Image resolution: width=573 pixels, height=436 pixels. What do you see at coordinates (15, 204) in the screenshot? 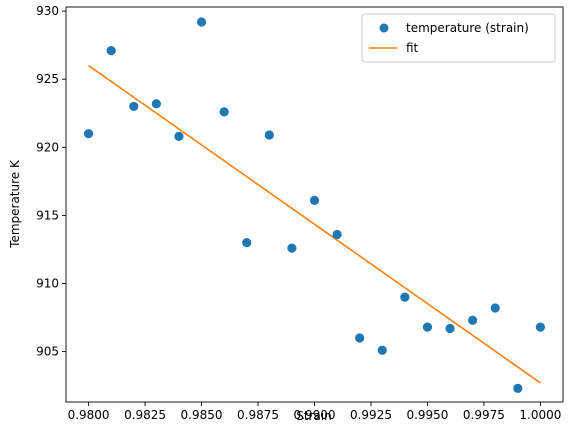
I see `y-axis-label: Temperature K` at bounding box center [15, 204].